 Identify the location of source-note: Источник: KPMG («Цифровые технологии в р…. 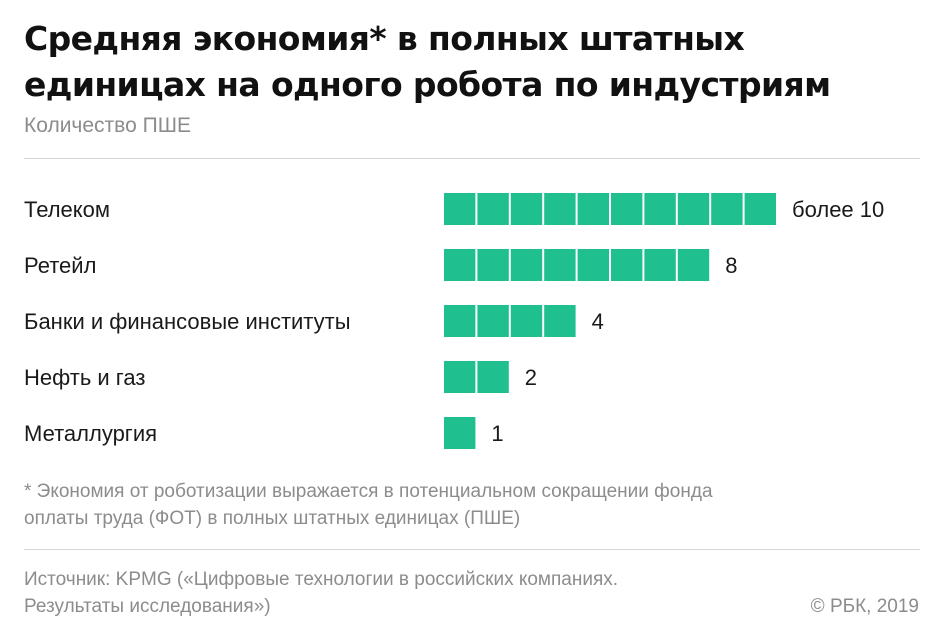
(321, 593).